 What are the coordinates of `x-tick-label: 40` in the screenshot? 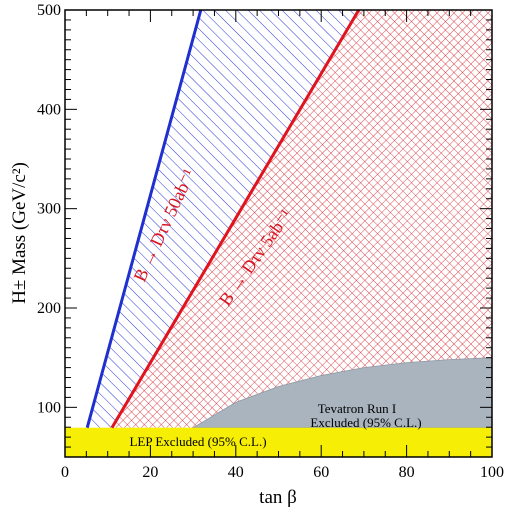 It's located at (236, 472).